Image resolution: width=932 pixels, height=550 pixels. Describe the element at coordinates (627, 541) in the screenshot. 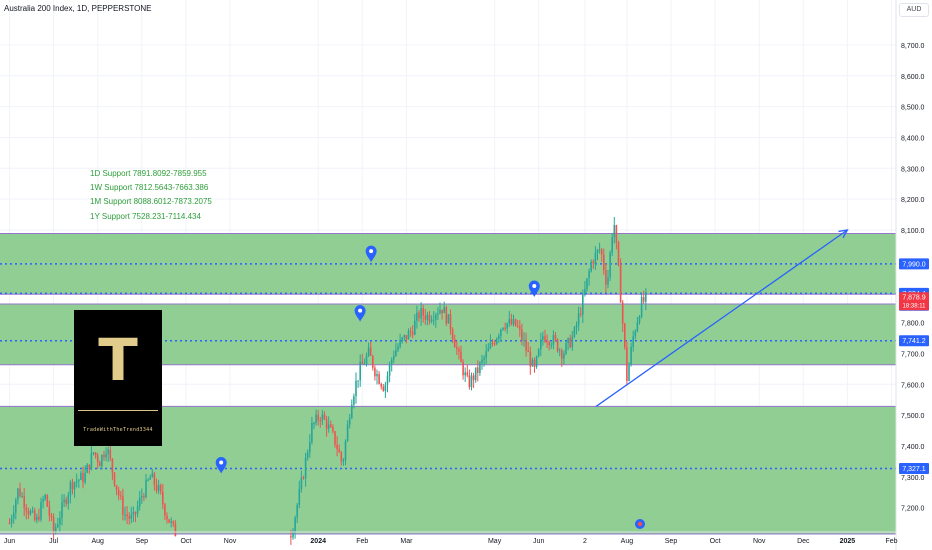

I see `time-tick-label: Aug` at that location.